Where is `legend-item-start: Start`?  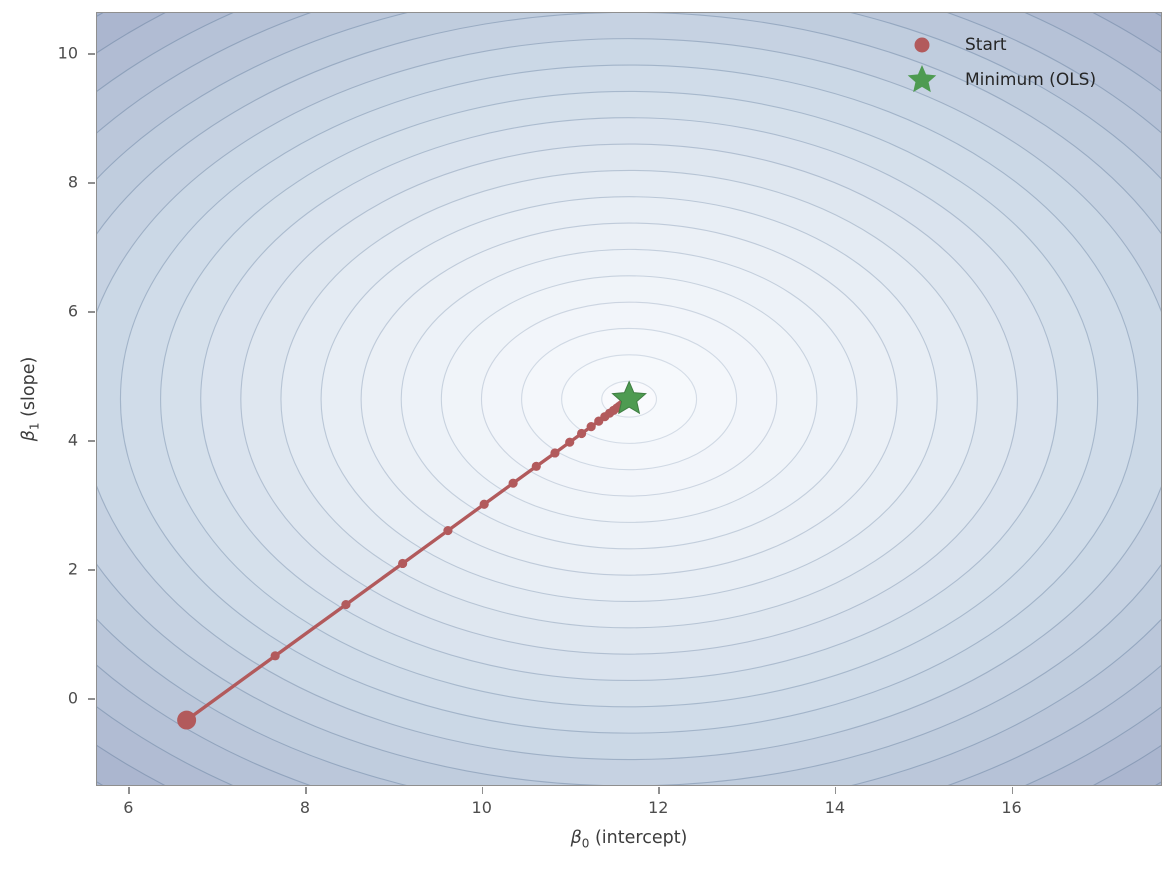
legend-item-start: Start is located at coordinates (1000, 45).